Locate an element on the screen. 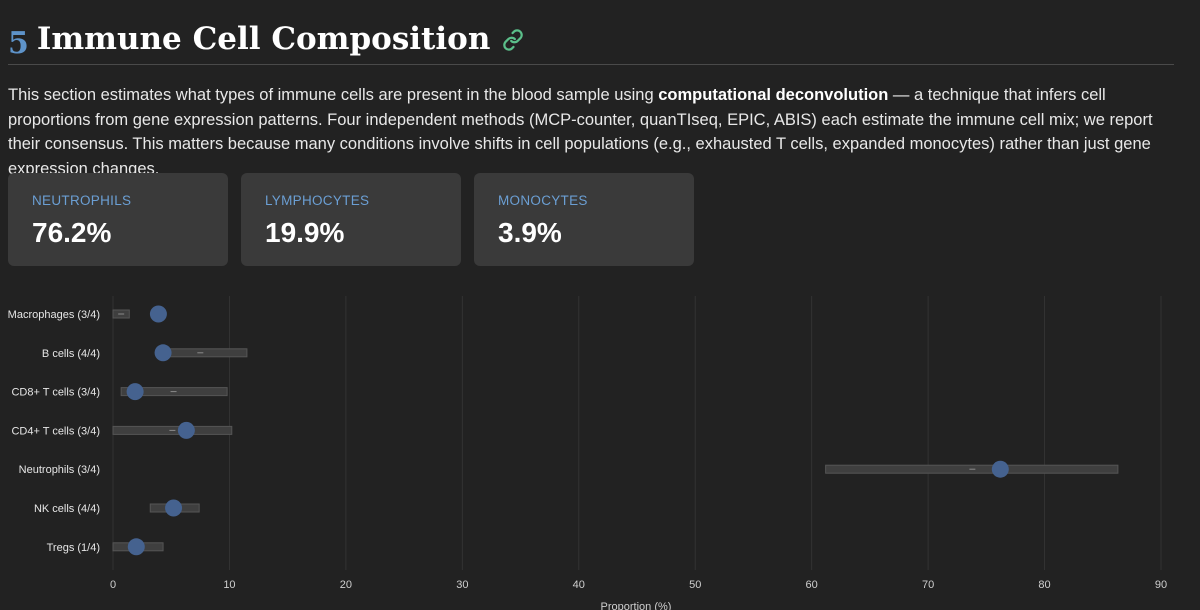 This screenshot has width=1200, height=610. x-axis-label: Proportion (%) is located at coordinates (636, 605).